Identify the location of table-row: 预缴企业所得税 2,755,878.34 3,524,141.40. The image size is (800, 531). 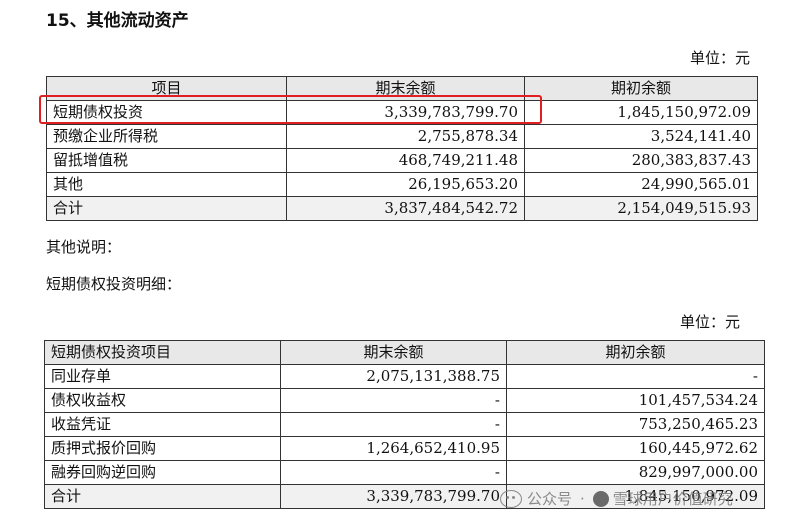
(402, 136).